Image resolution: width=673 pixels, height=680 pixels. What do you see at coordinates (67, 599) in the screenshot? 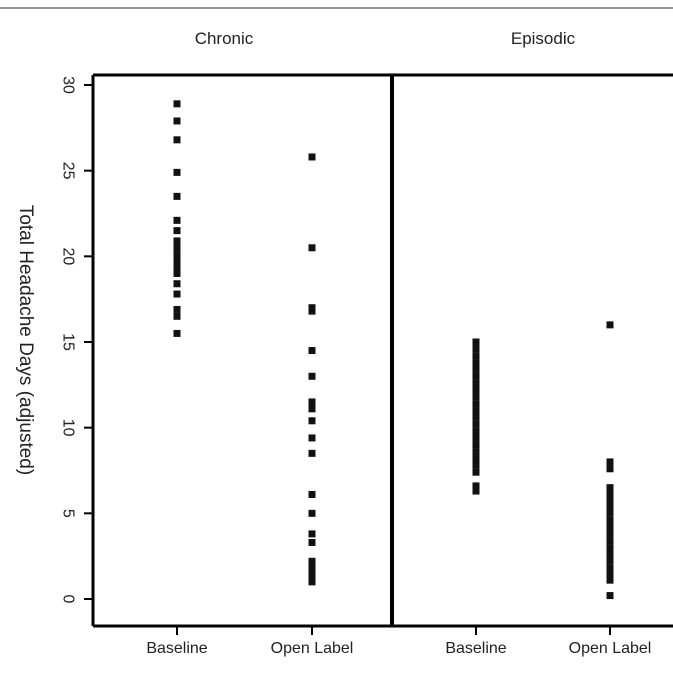
I see `y-tick-label-0: 0` at bounding box center [67, 599].